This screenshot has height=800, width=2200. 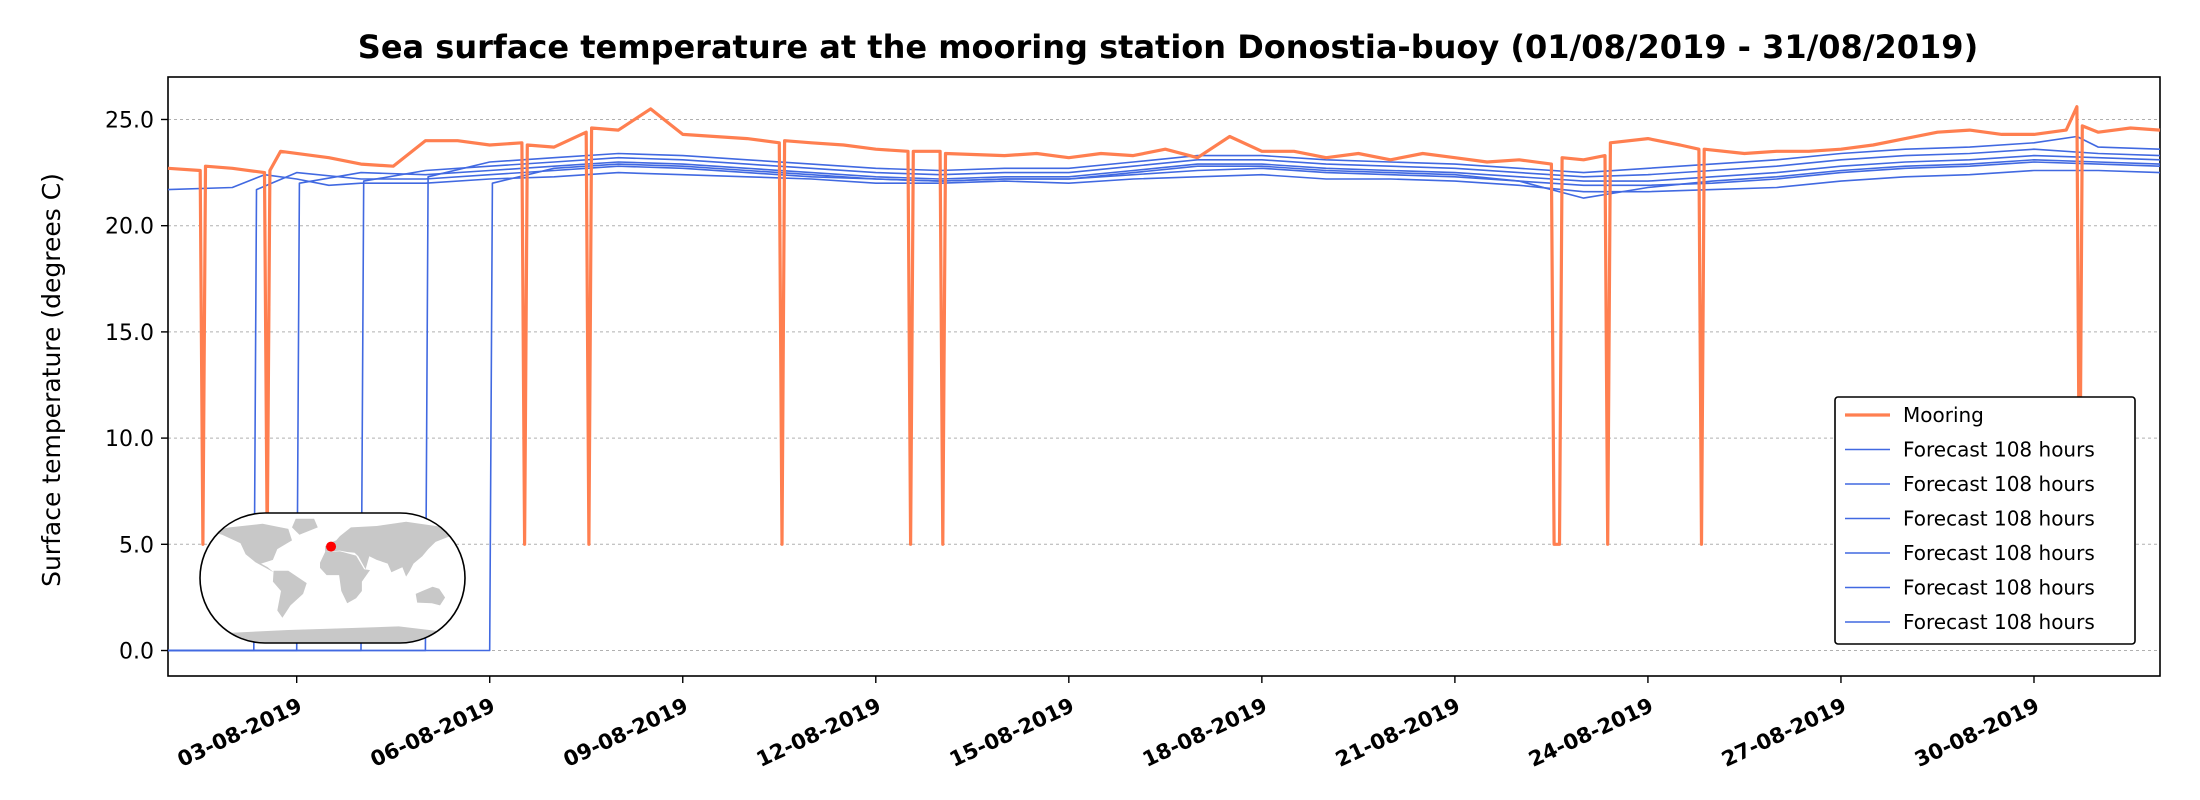 I want to click on y-tick-label: 10.0, so click(x=129, y=439).